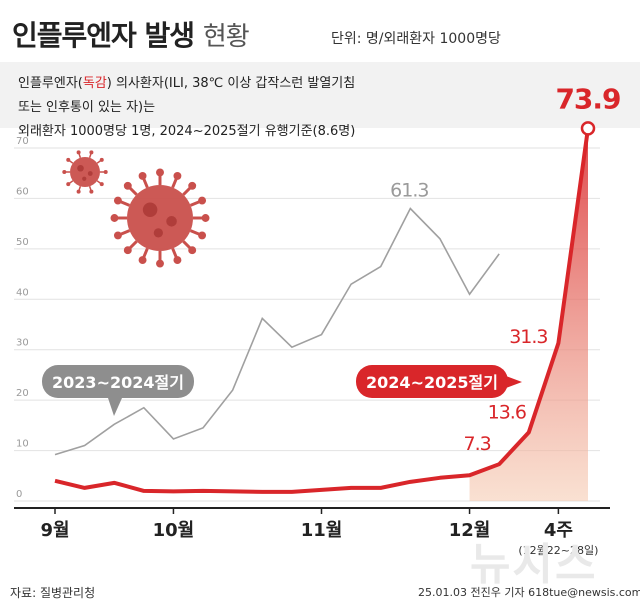 The height and width of the screenshot is (607, 640). I want to click on series-labels: 2023~2024절기 2024~2025절기, so click(282, 390).